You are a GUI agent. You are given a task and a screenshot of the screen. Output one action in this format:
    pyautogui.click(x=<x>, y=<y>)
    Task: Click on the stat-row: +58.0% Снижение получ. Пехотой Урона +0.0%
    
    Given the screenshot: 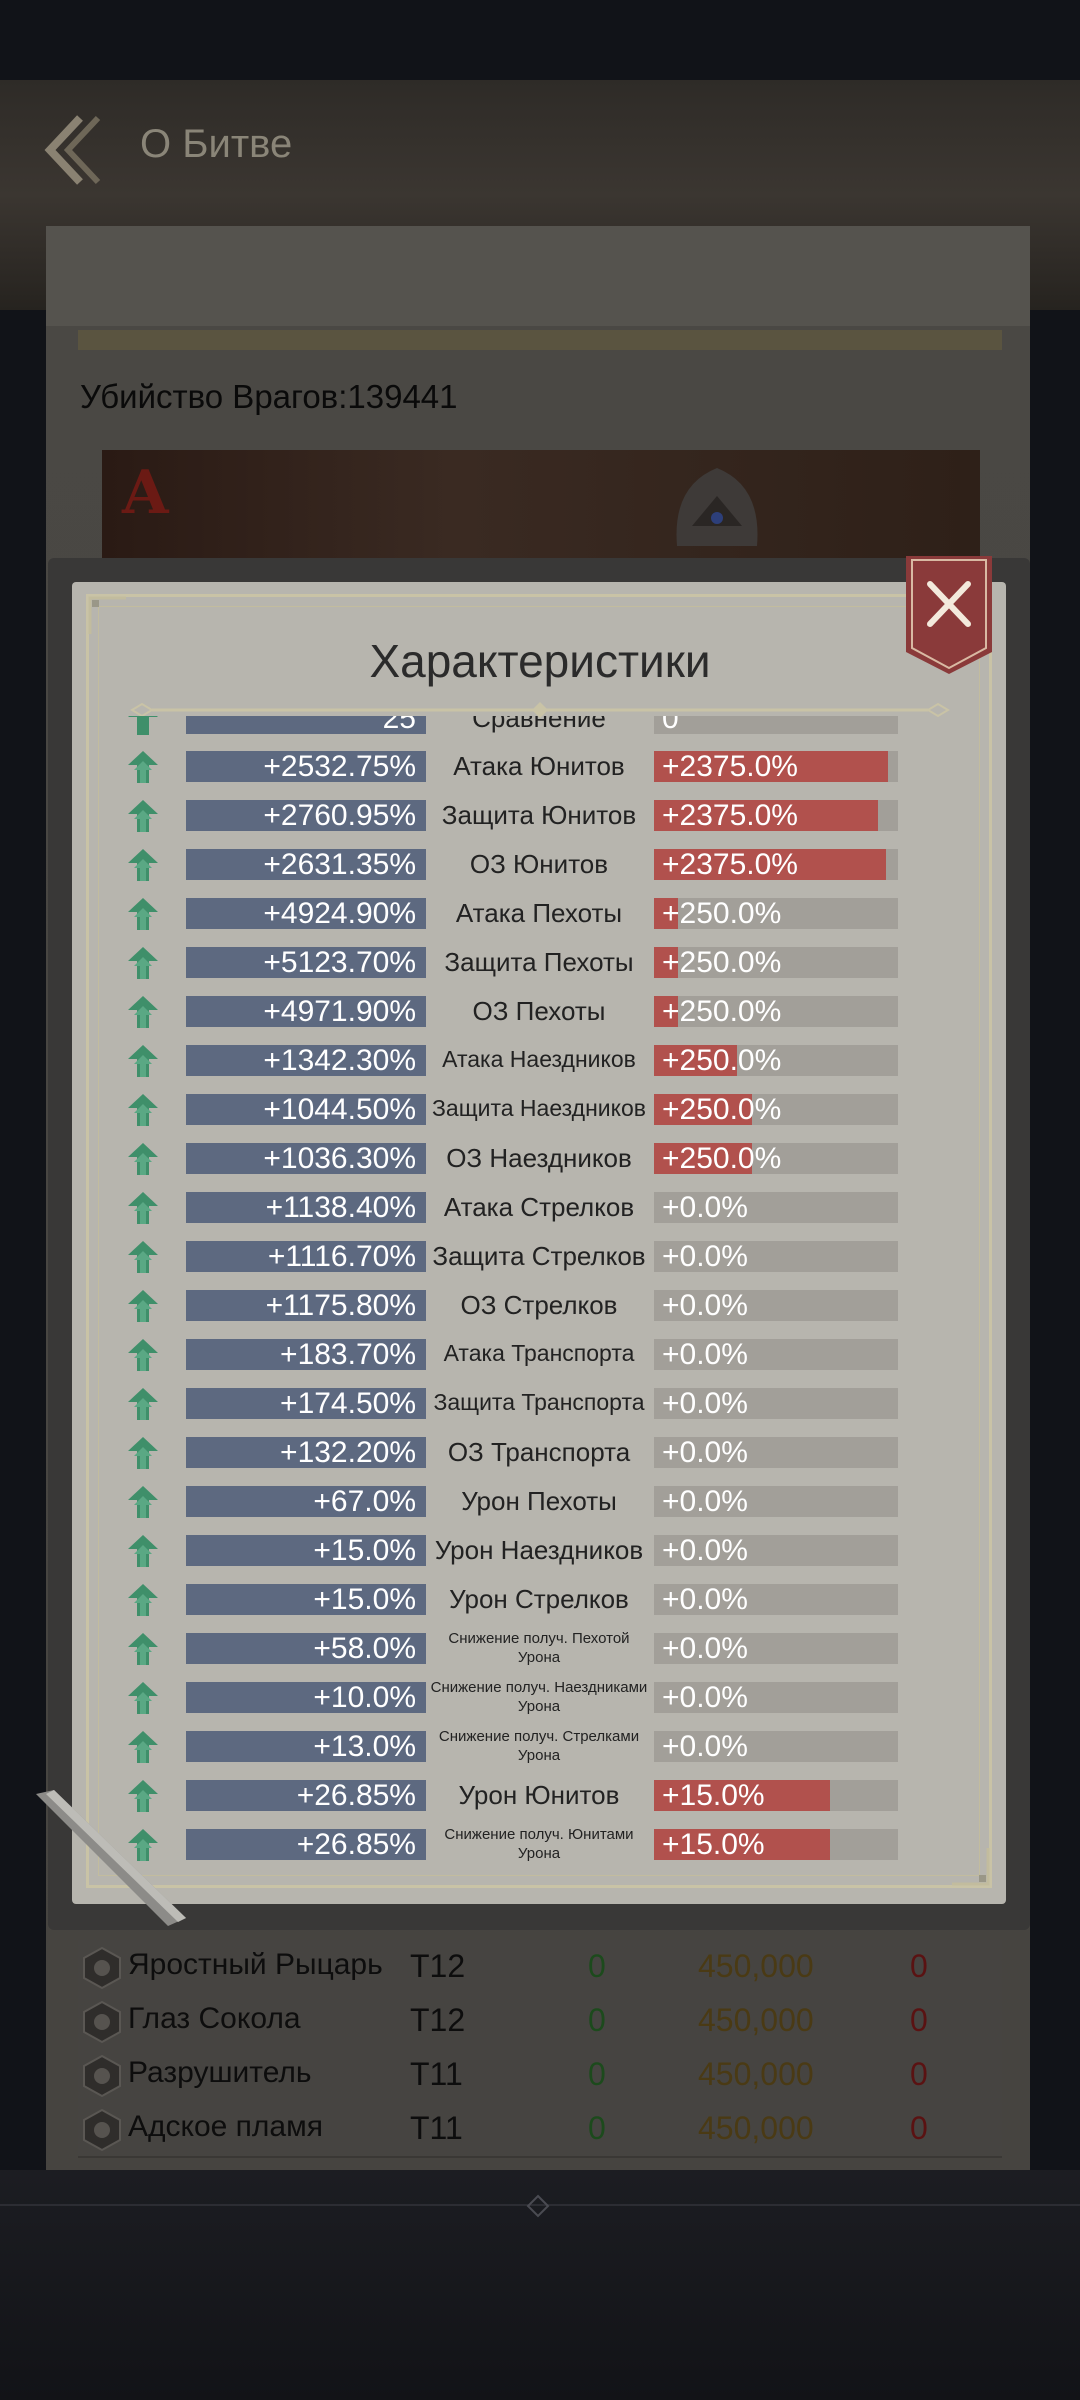 What is the action you would take?
    pyautogui.click(x=515, y=1648)
    